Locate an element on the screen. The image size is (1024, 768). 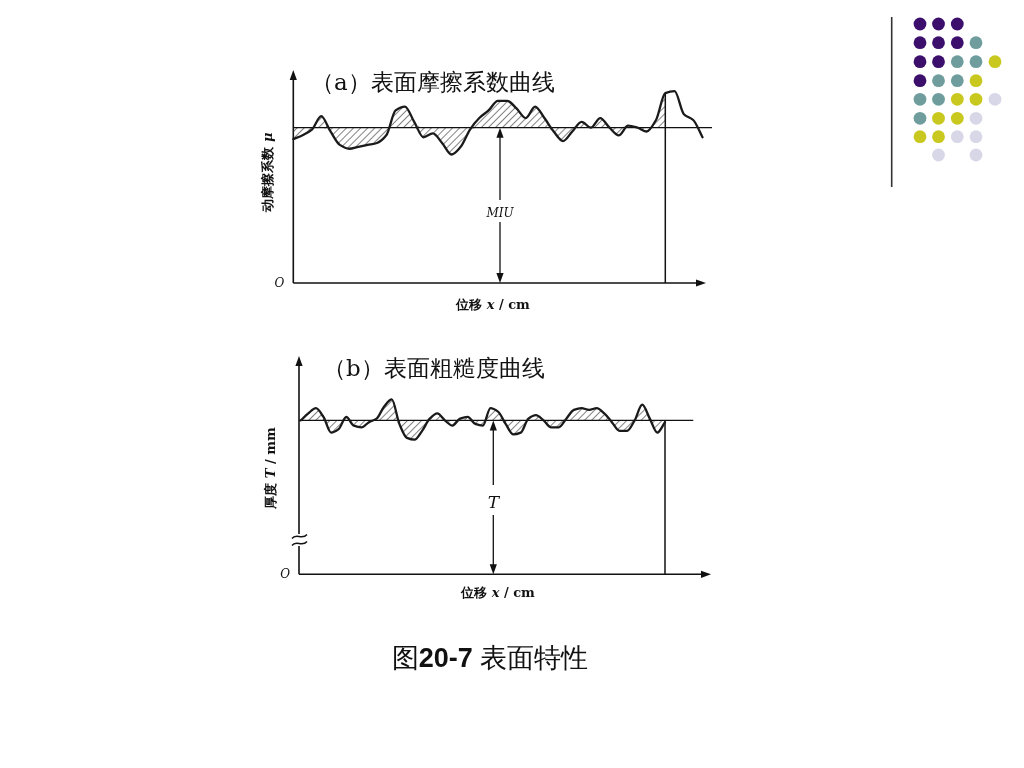
ref-line-label: MIU is located at coordinates (500, 213).